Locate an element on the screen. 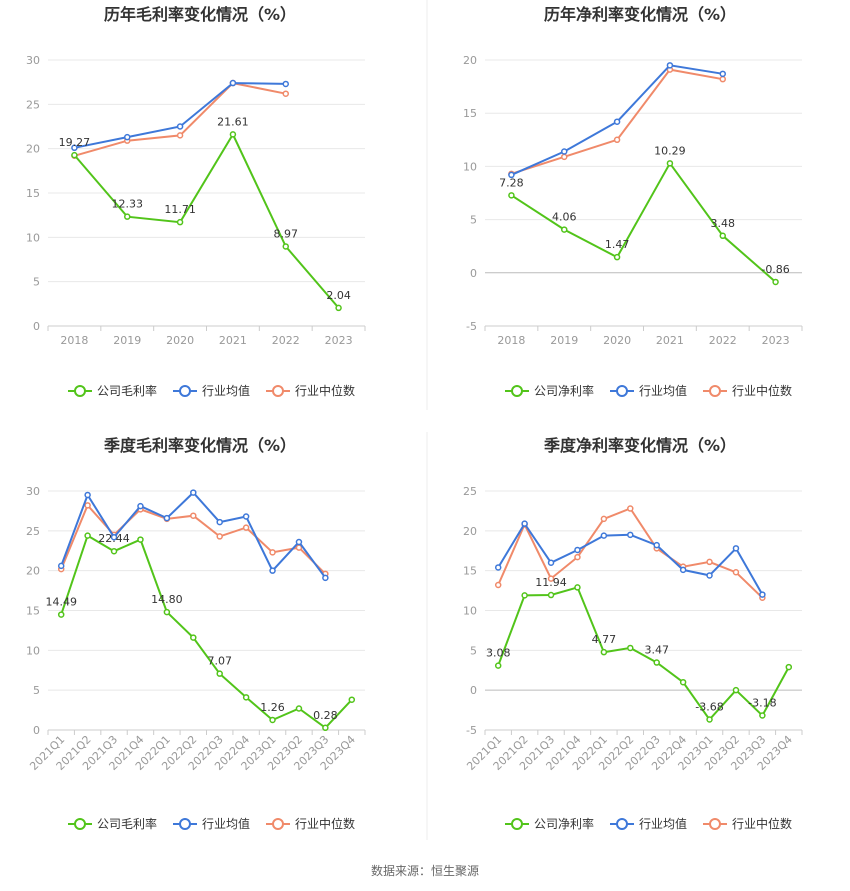 Image resolution: width=850 pixels, height=891 pixels. data-label: 21.61 is located at coordinates (233, 121).